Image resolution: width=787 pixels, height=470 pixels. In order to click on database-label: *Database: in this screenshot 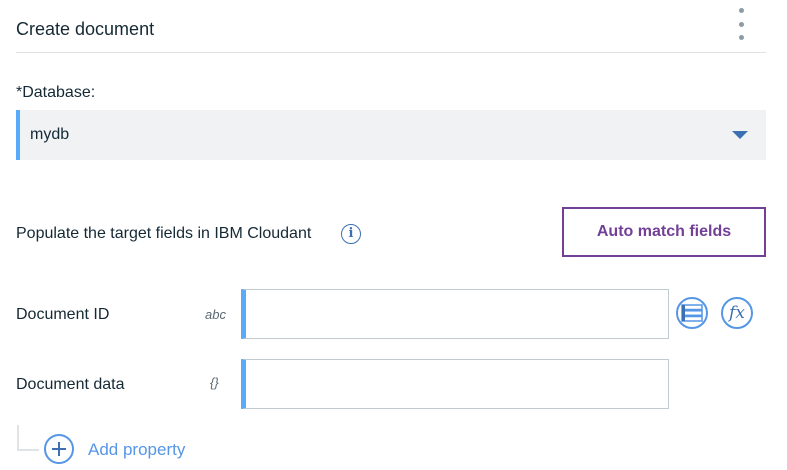, I will do `click(56, 92)`.